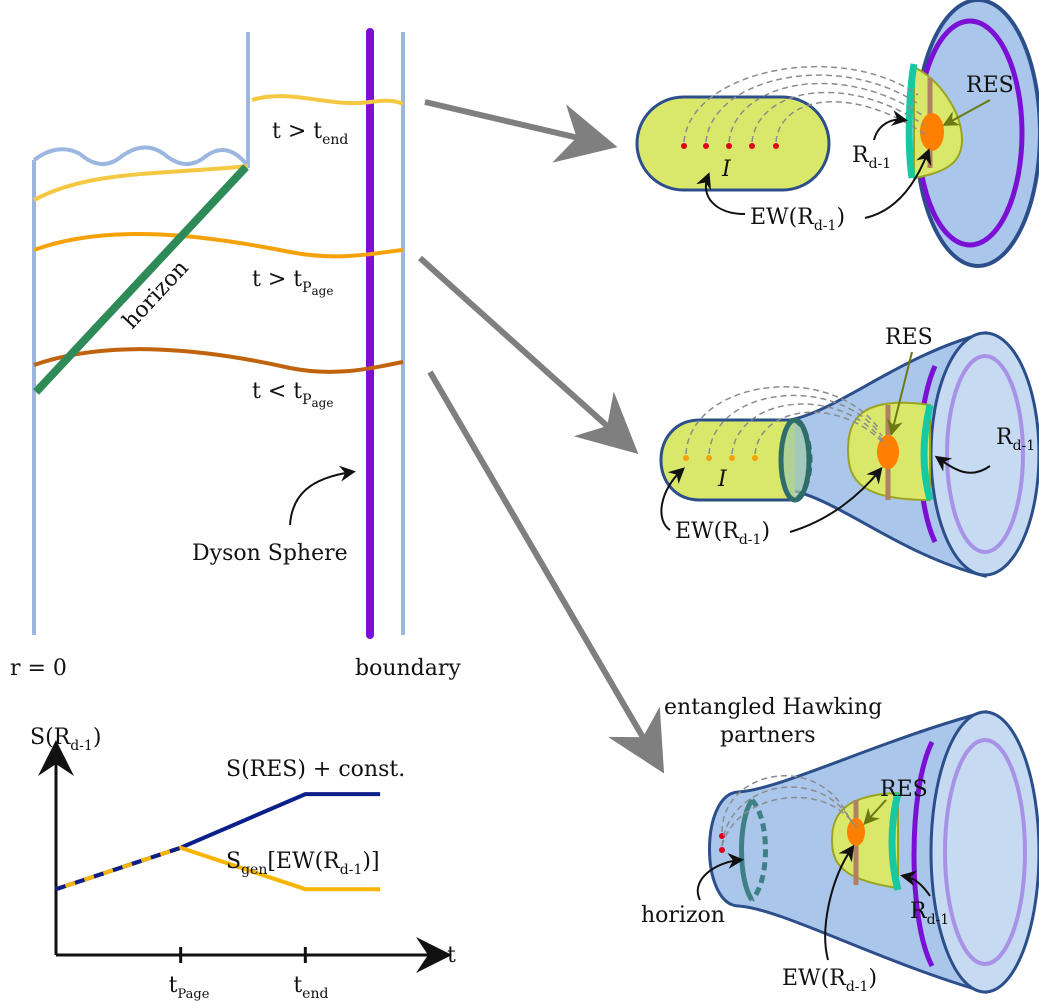 This screenshot has height=1003, width=1039. I want to click on panel3-title-line2: partners, so click(768, 735).